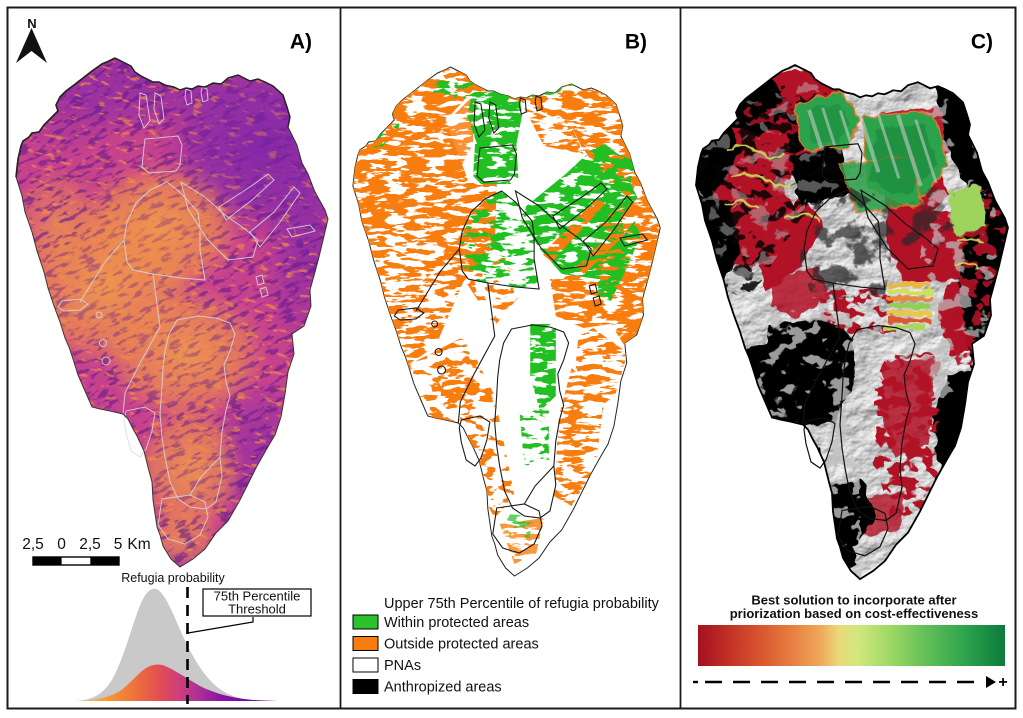 Image resolution: width=1023 pixels, height=718 pixels. Describe the element at coordinates (301, 42) in the screenshot. I see `svg-text: A)` at that location.